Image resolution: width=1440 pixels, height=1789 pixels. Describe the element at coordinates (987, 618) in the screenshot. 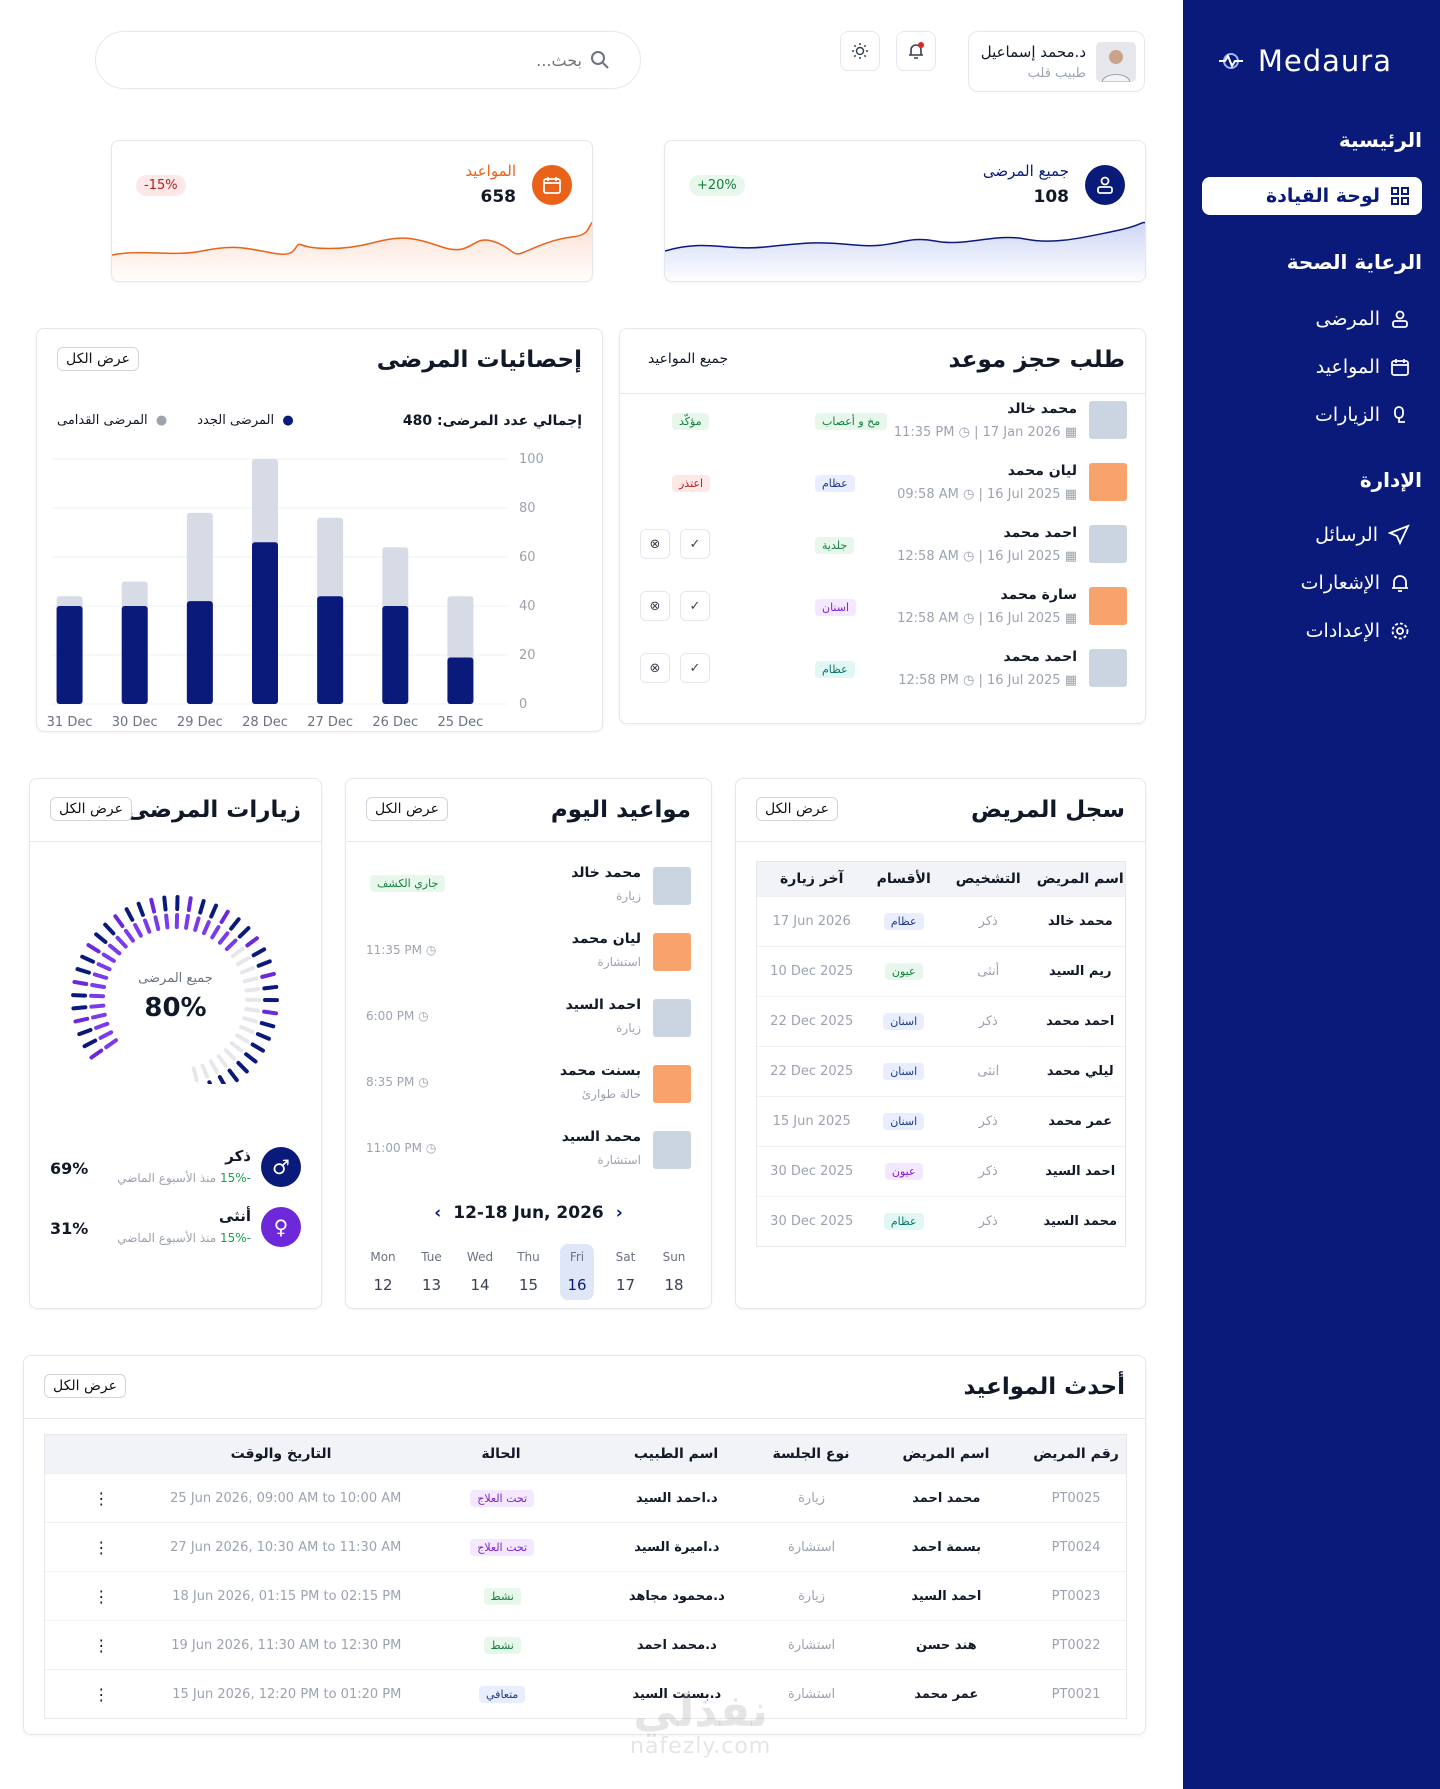

I see `booking-datetime: 12:58 AM ◷ | 16 Jul 2025 ▦` at that location.